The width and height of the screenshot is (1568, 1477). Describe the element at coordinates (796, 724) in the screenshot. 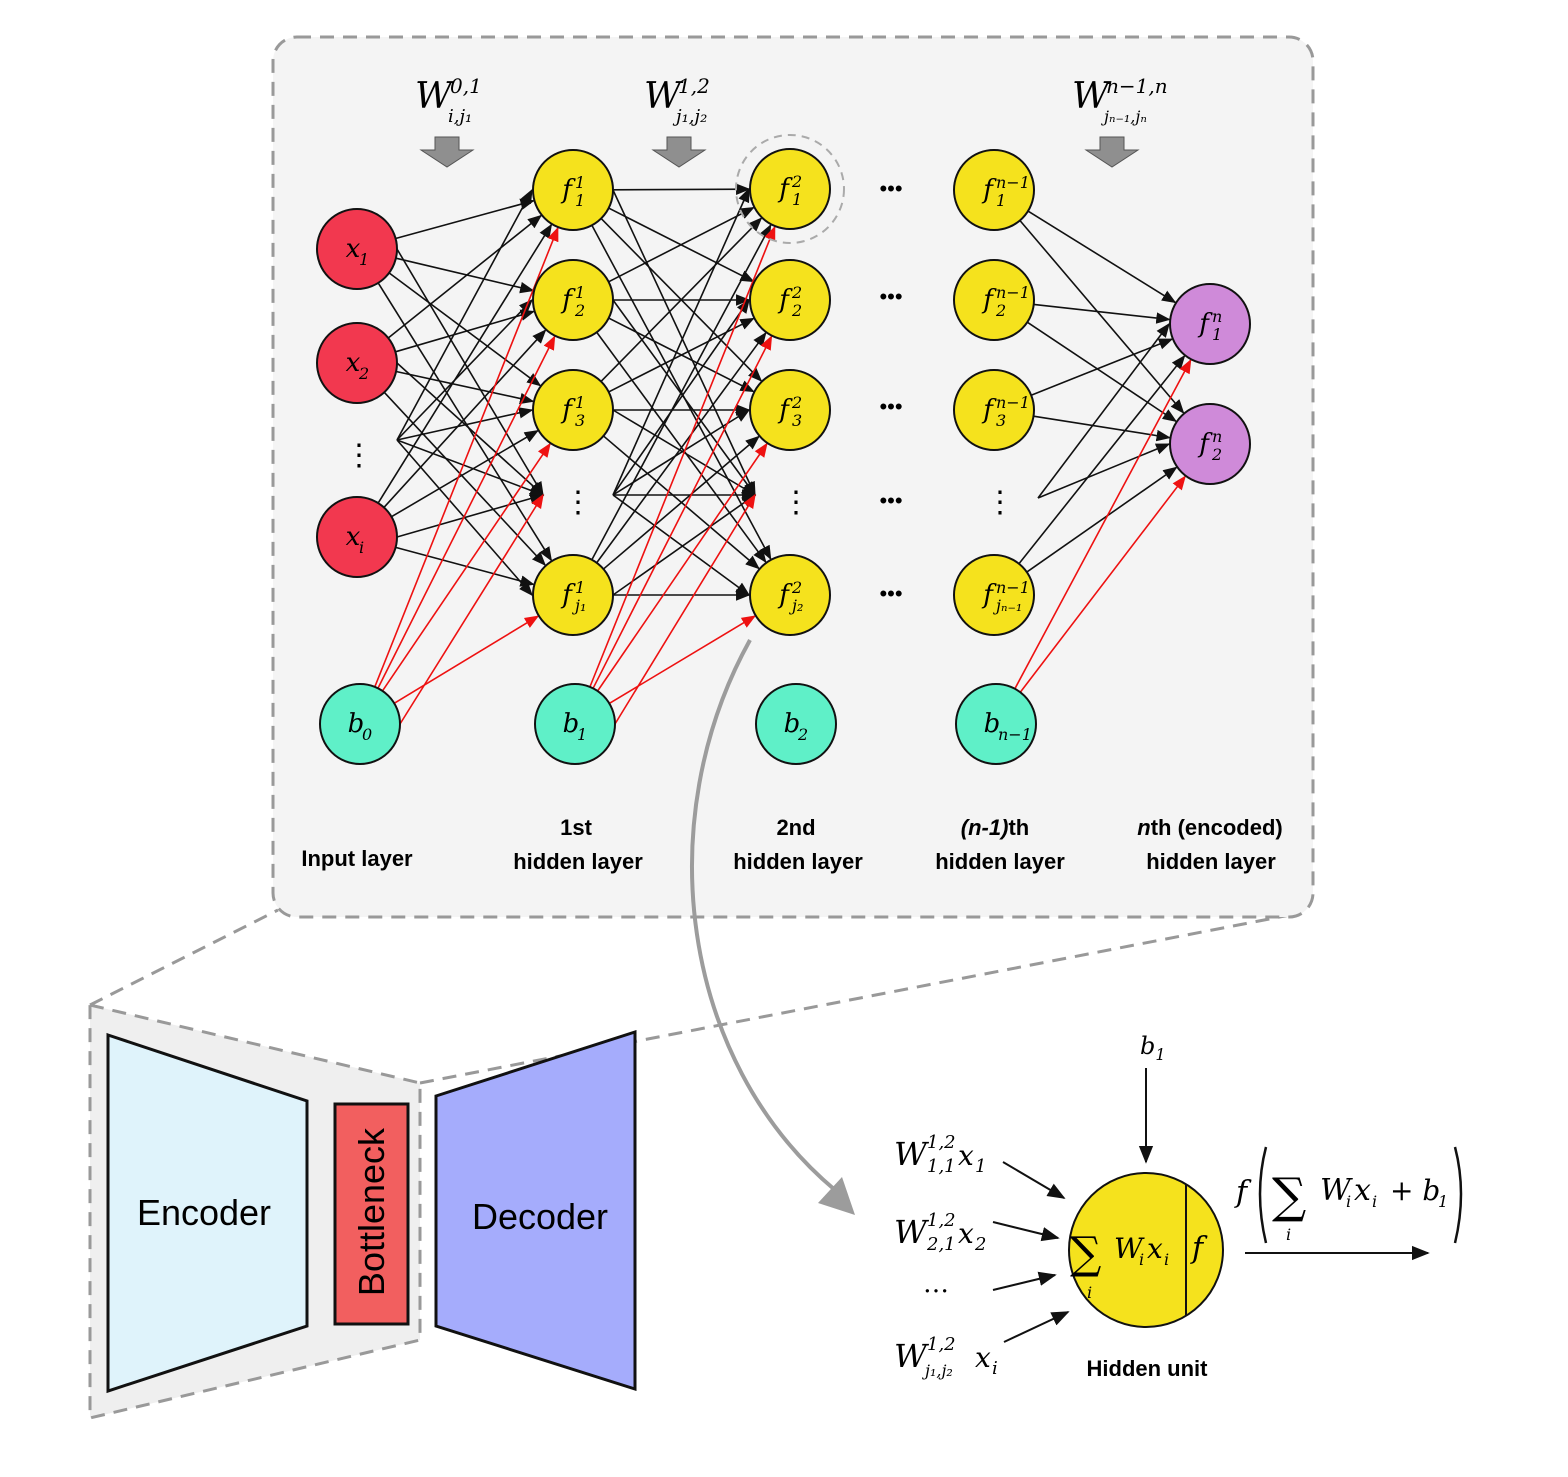

I see `bias-node: b2` at that location.